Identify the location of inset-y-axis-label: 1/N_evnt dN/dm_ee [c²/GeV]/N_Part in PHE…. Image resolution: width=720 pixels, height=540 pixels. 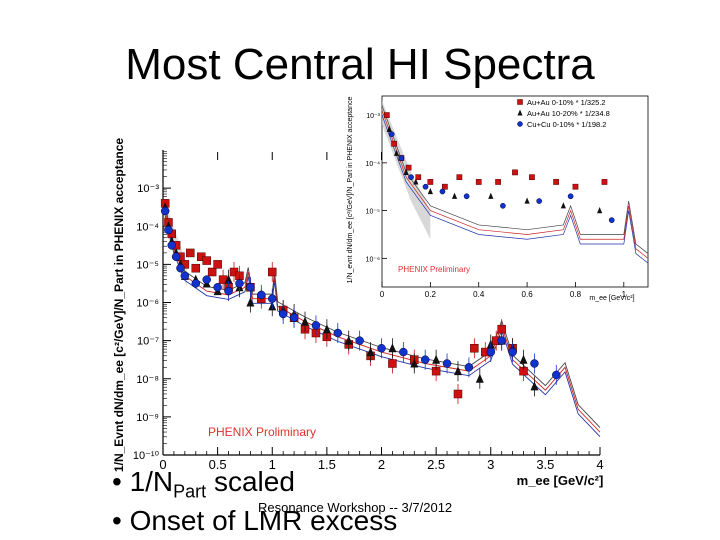
(350, 190).